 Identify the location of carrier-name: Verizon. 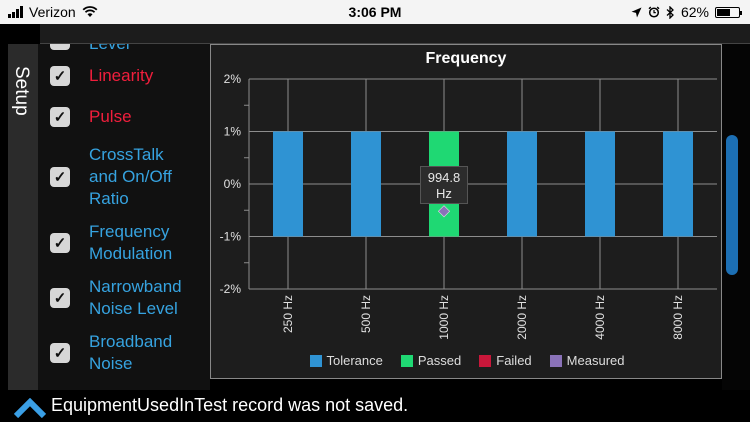
(52, 12).